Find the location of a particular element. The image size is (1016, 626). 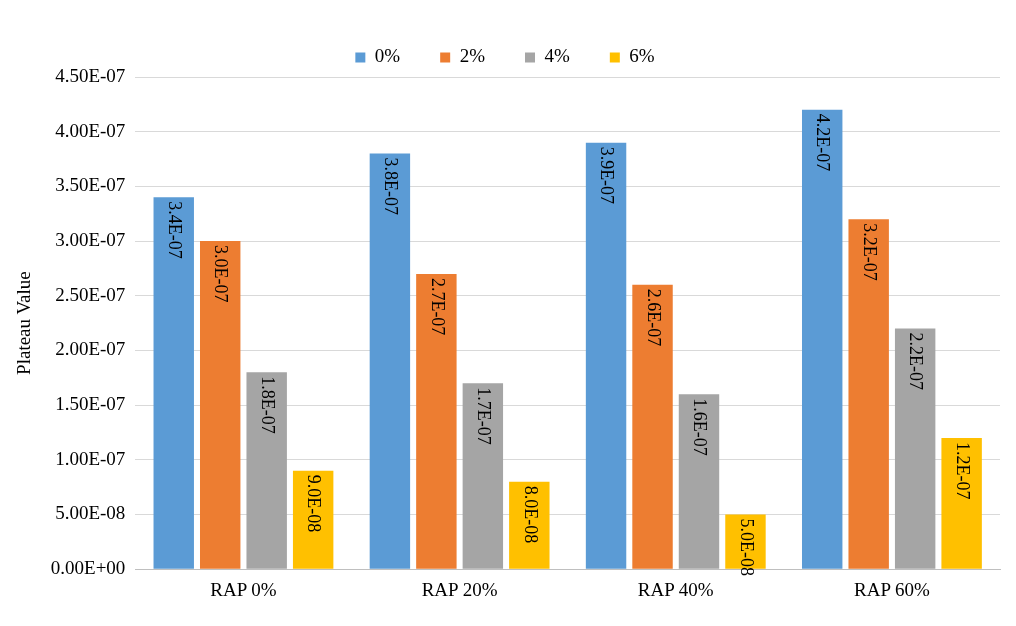

y-tick-label: 5.00E-08 is located at coordinates (90, 513).